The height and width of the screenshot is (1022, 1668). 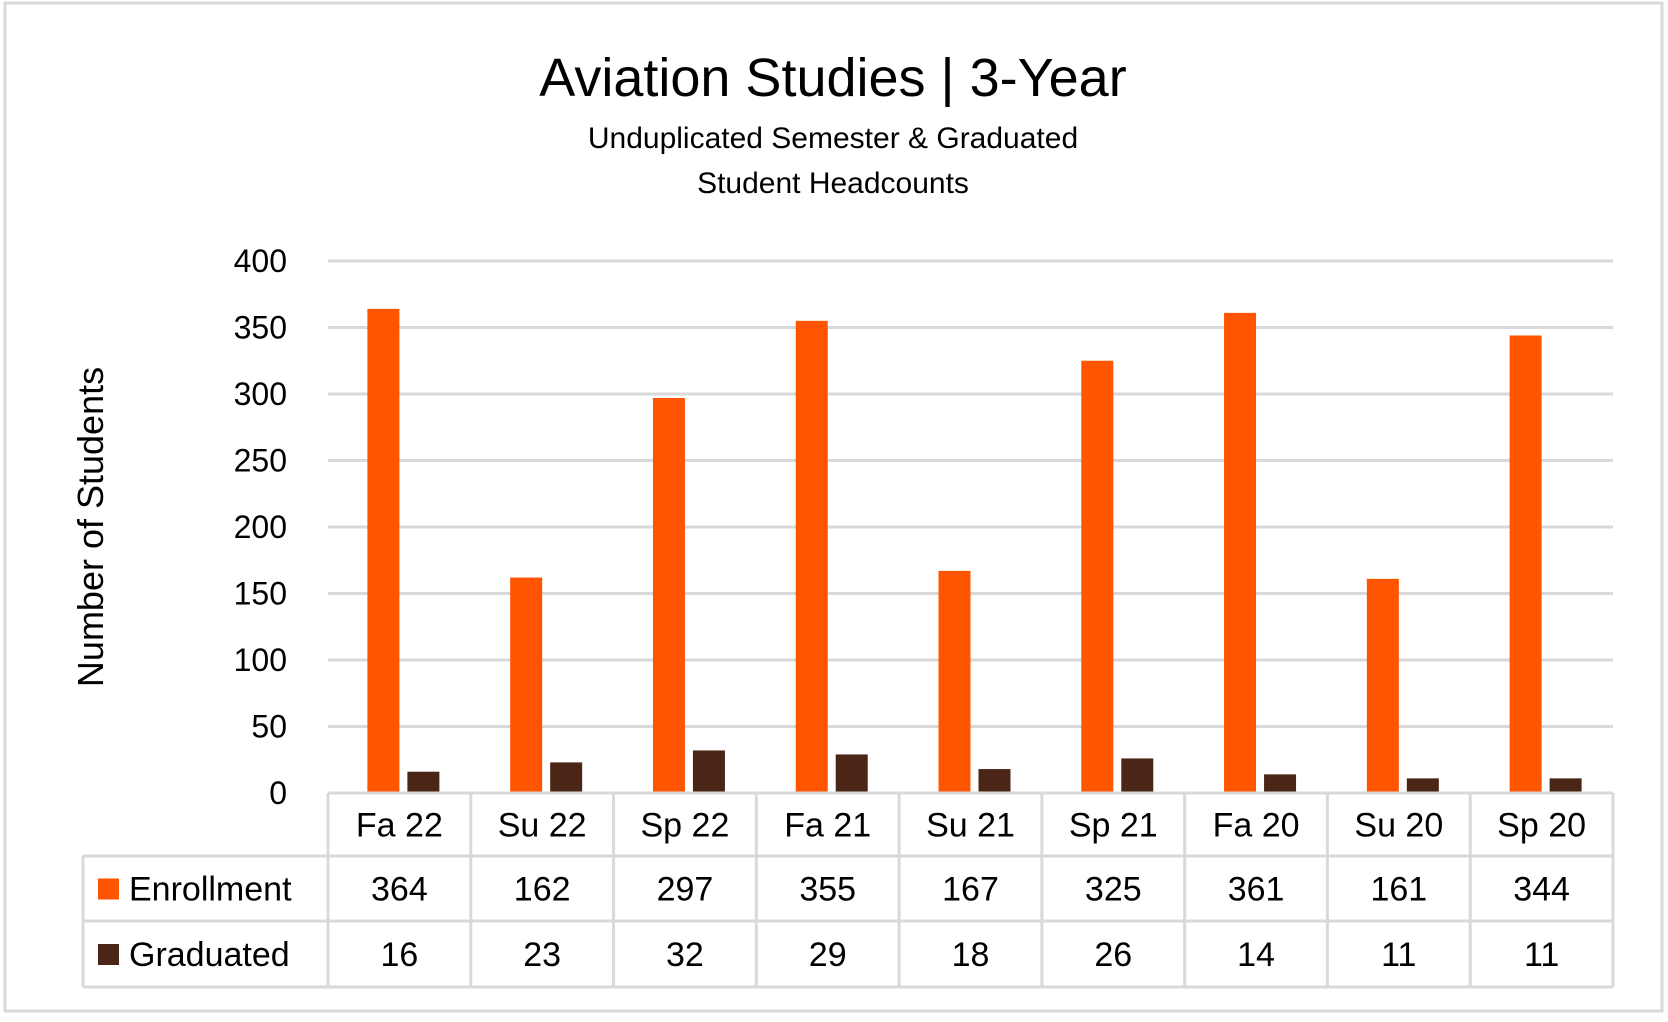 I want to click on x-tick-label: Su 22, so click(x=542, y=826).